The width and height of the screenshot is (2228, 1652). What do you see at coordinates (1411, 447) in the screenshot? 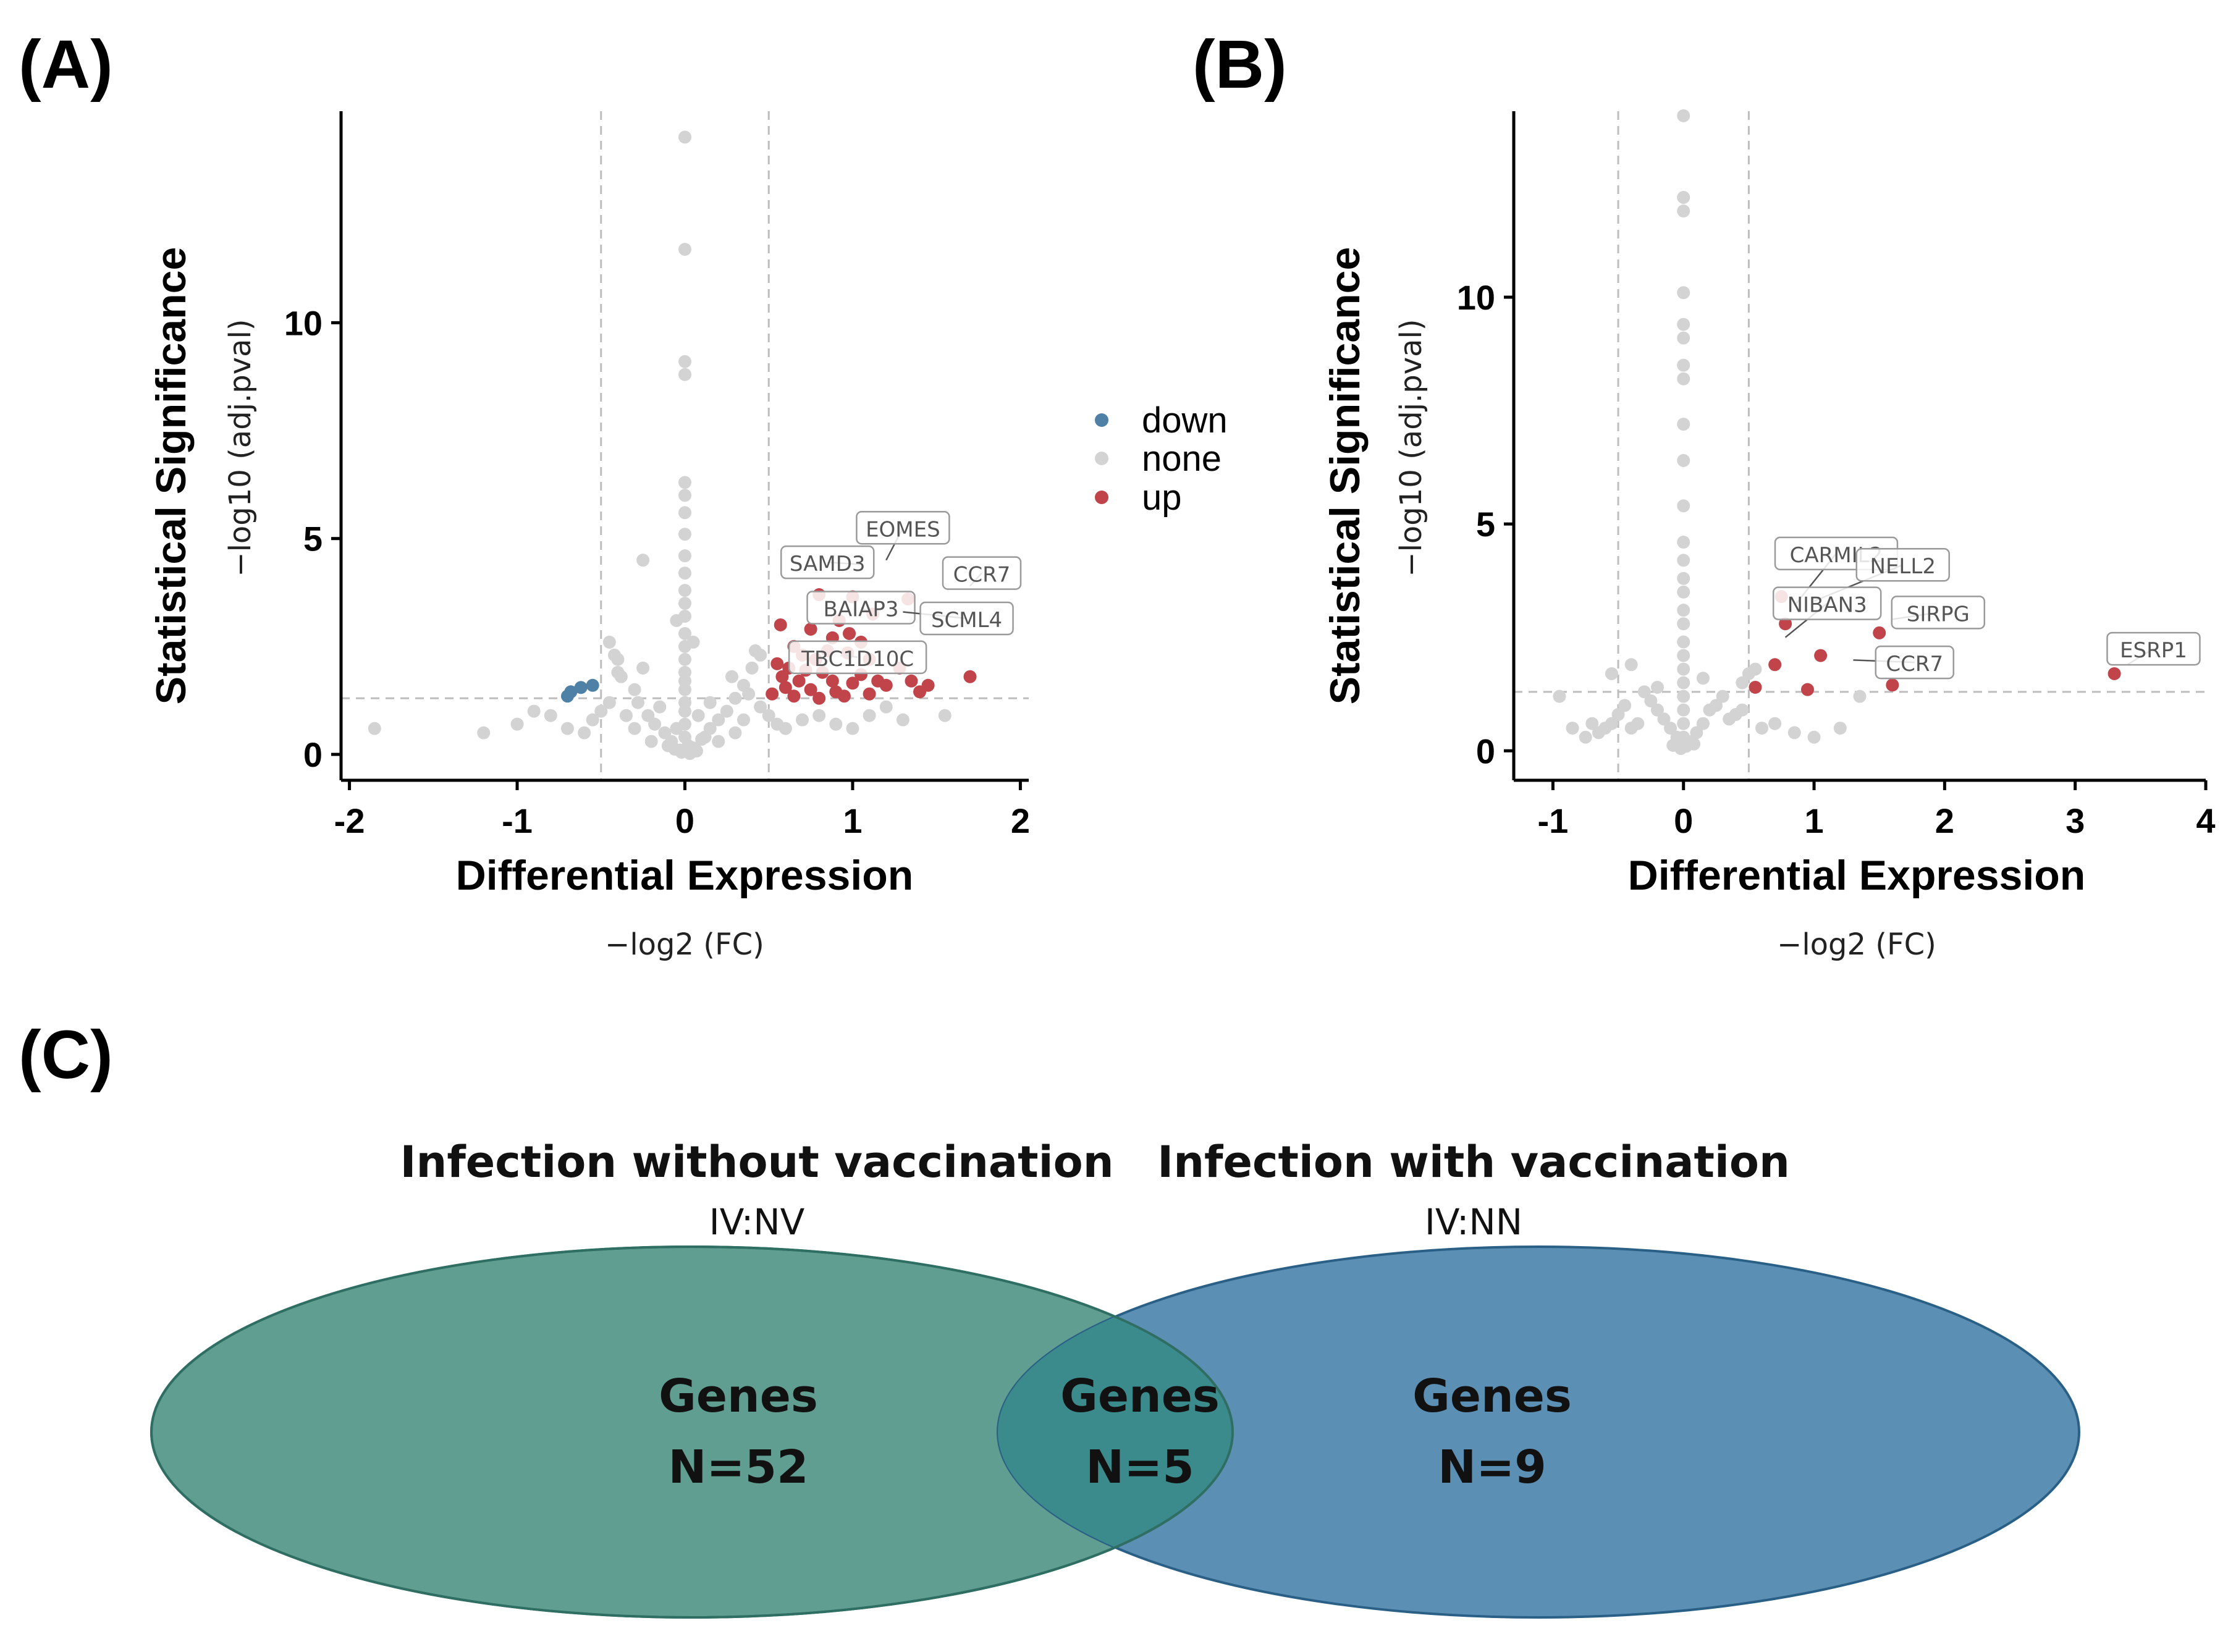
I see `y-axis-subtitle-b: −log10 (adj.pval)` at bounding box center [1411, 447].